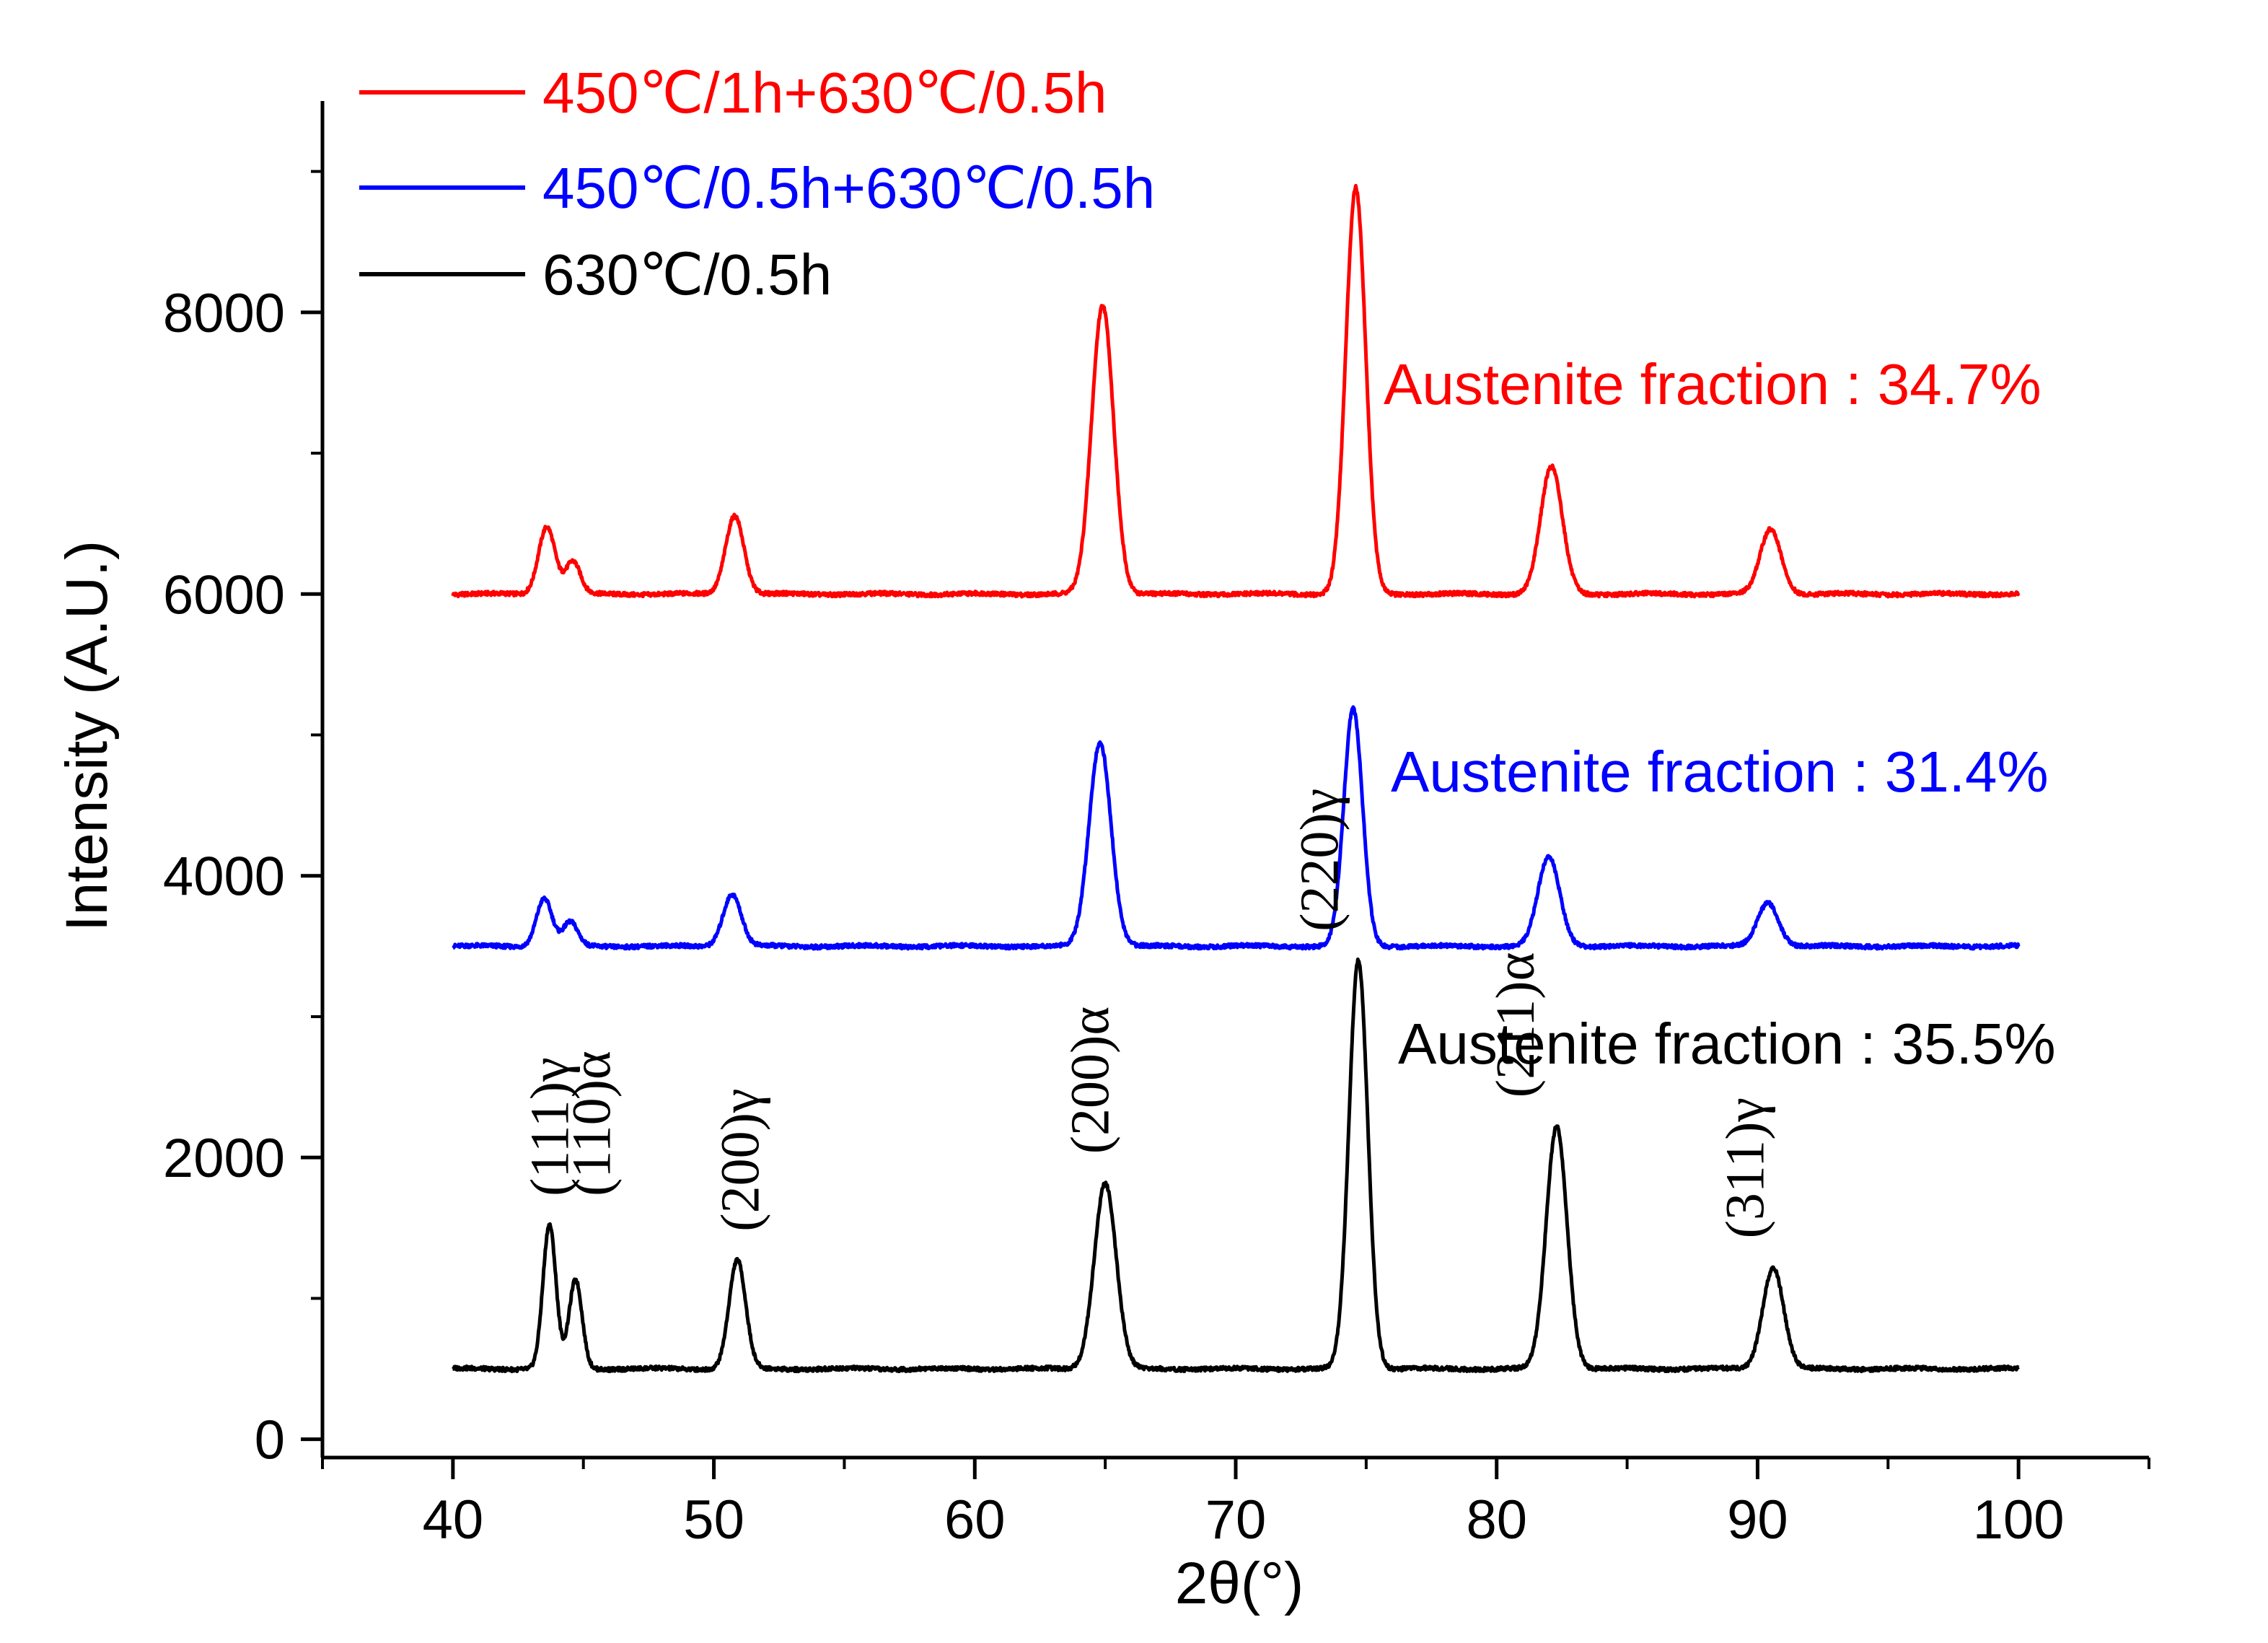 The image size is (2268, 1643). I want to click on peak-label: (200)γ, so click(741, 1159).